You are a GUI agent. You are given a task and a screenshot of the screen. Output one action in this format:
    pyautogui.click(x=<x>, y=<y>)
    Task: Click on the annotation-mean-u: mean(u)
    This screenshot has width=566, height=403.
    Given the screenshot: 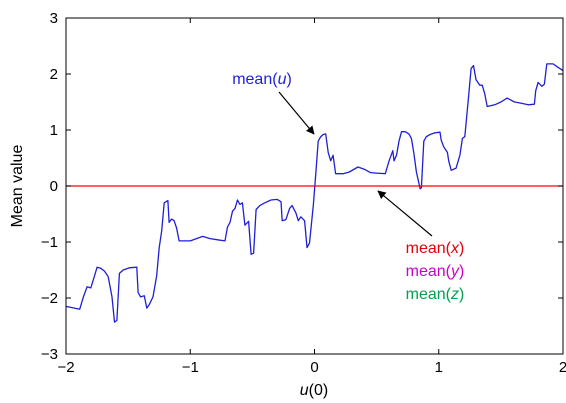 What is the action you would take?
    pyautogui.click(x=262, y=79)
    